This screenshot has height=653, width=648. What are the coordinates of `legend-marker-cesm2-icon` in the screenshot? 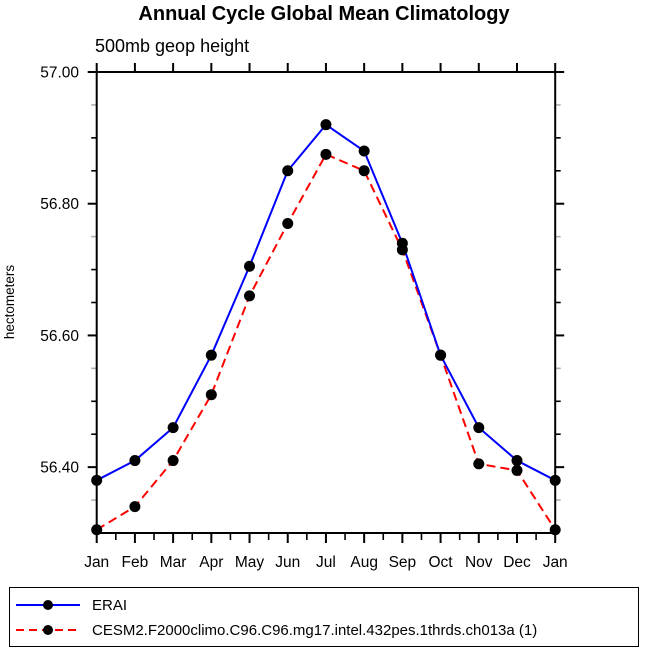 It's located at (48, 630).